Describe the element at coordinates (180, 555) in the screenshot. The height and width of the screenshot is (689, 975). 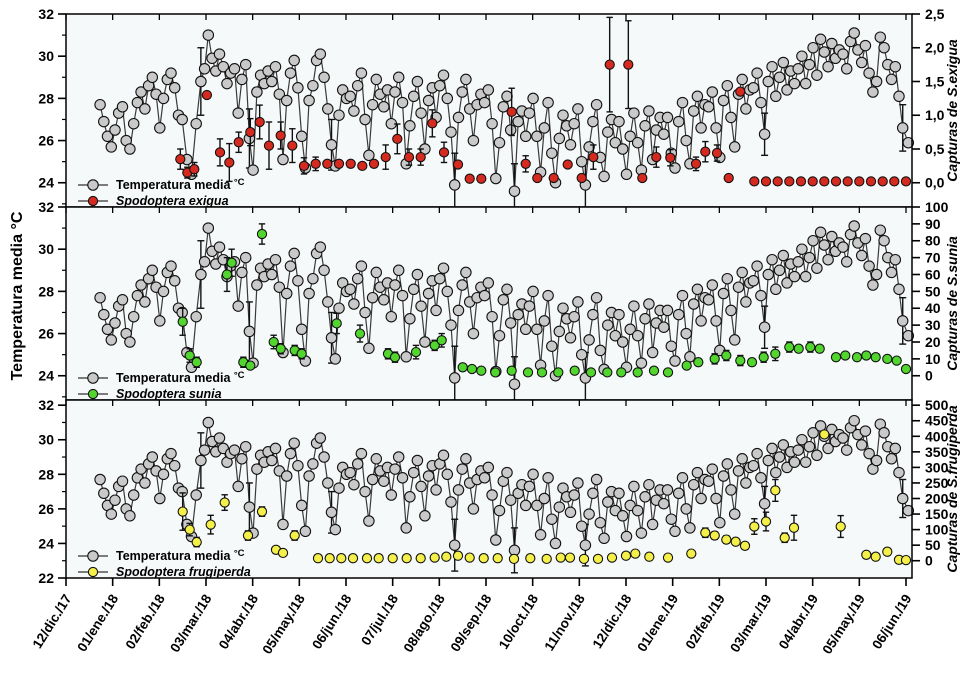
I see `legend-temperature-label: Temperatura media °C` at that location.